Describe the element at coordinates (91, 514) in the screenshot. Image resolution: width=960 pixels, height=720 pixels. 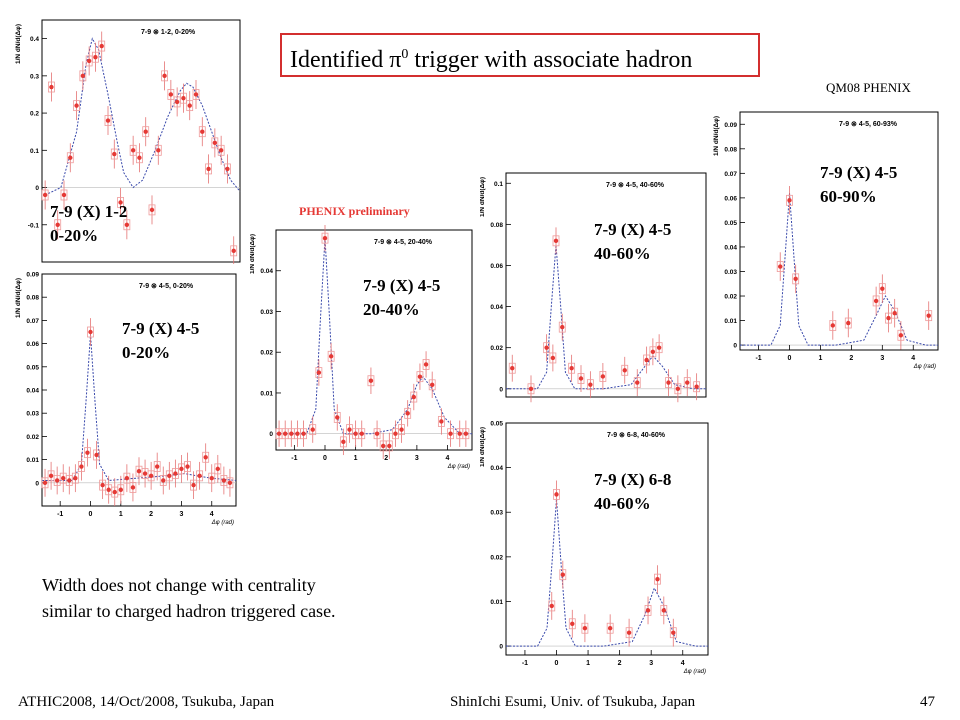
I see `x-tick-label: 0` at that location.